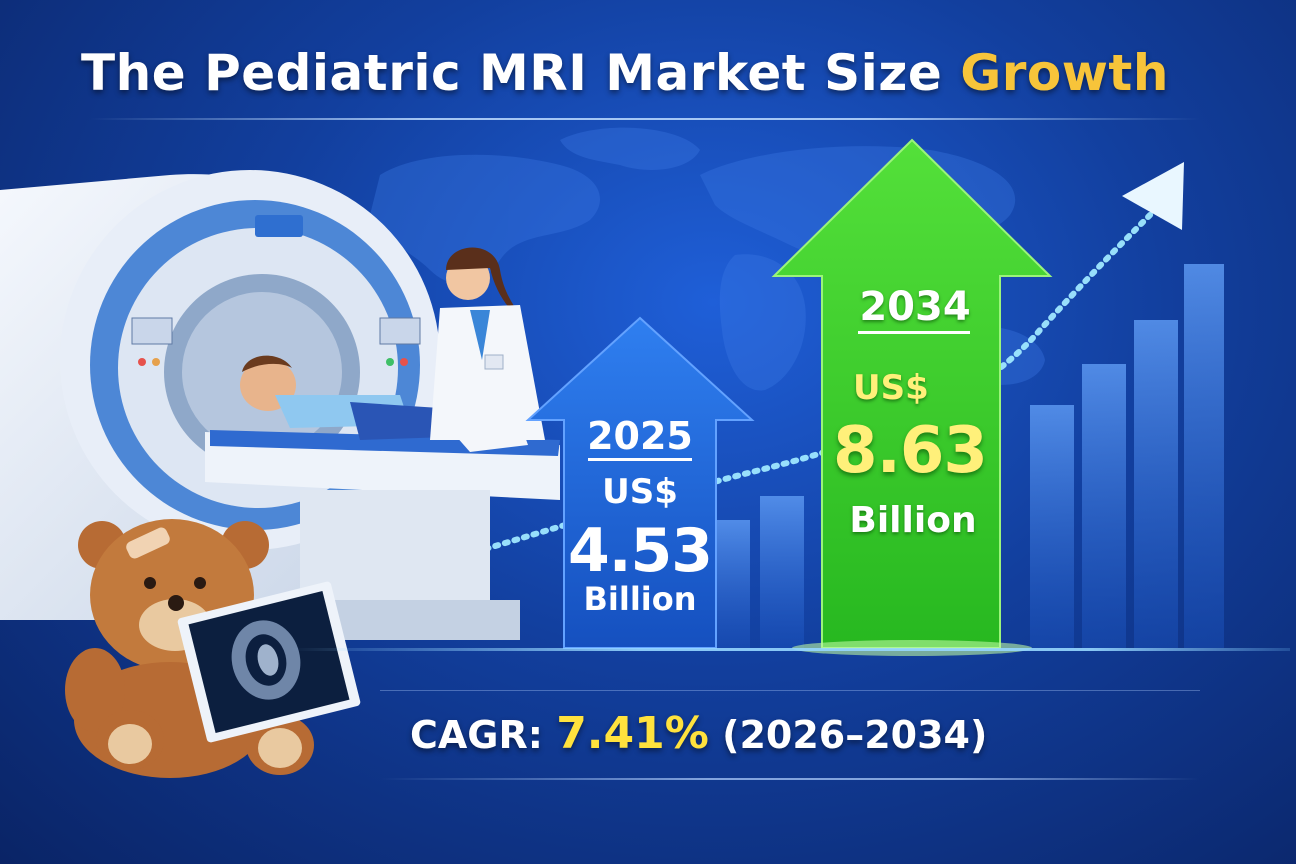 Image resolution: width=1296 pixels, height=864 pixels. I want to click on title-accent: Growth, so click(1064, 73).